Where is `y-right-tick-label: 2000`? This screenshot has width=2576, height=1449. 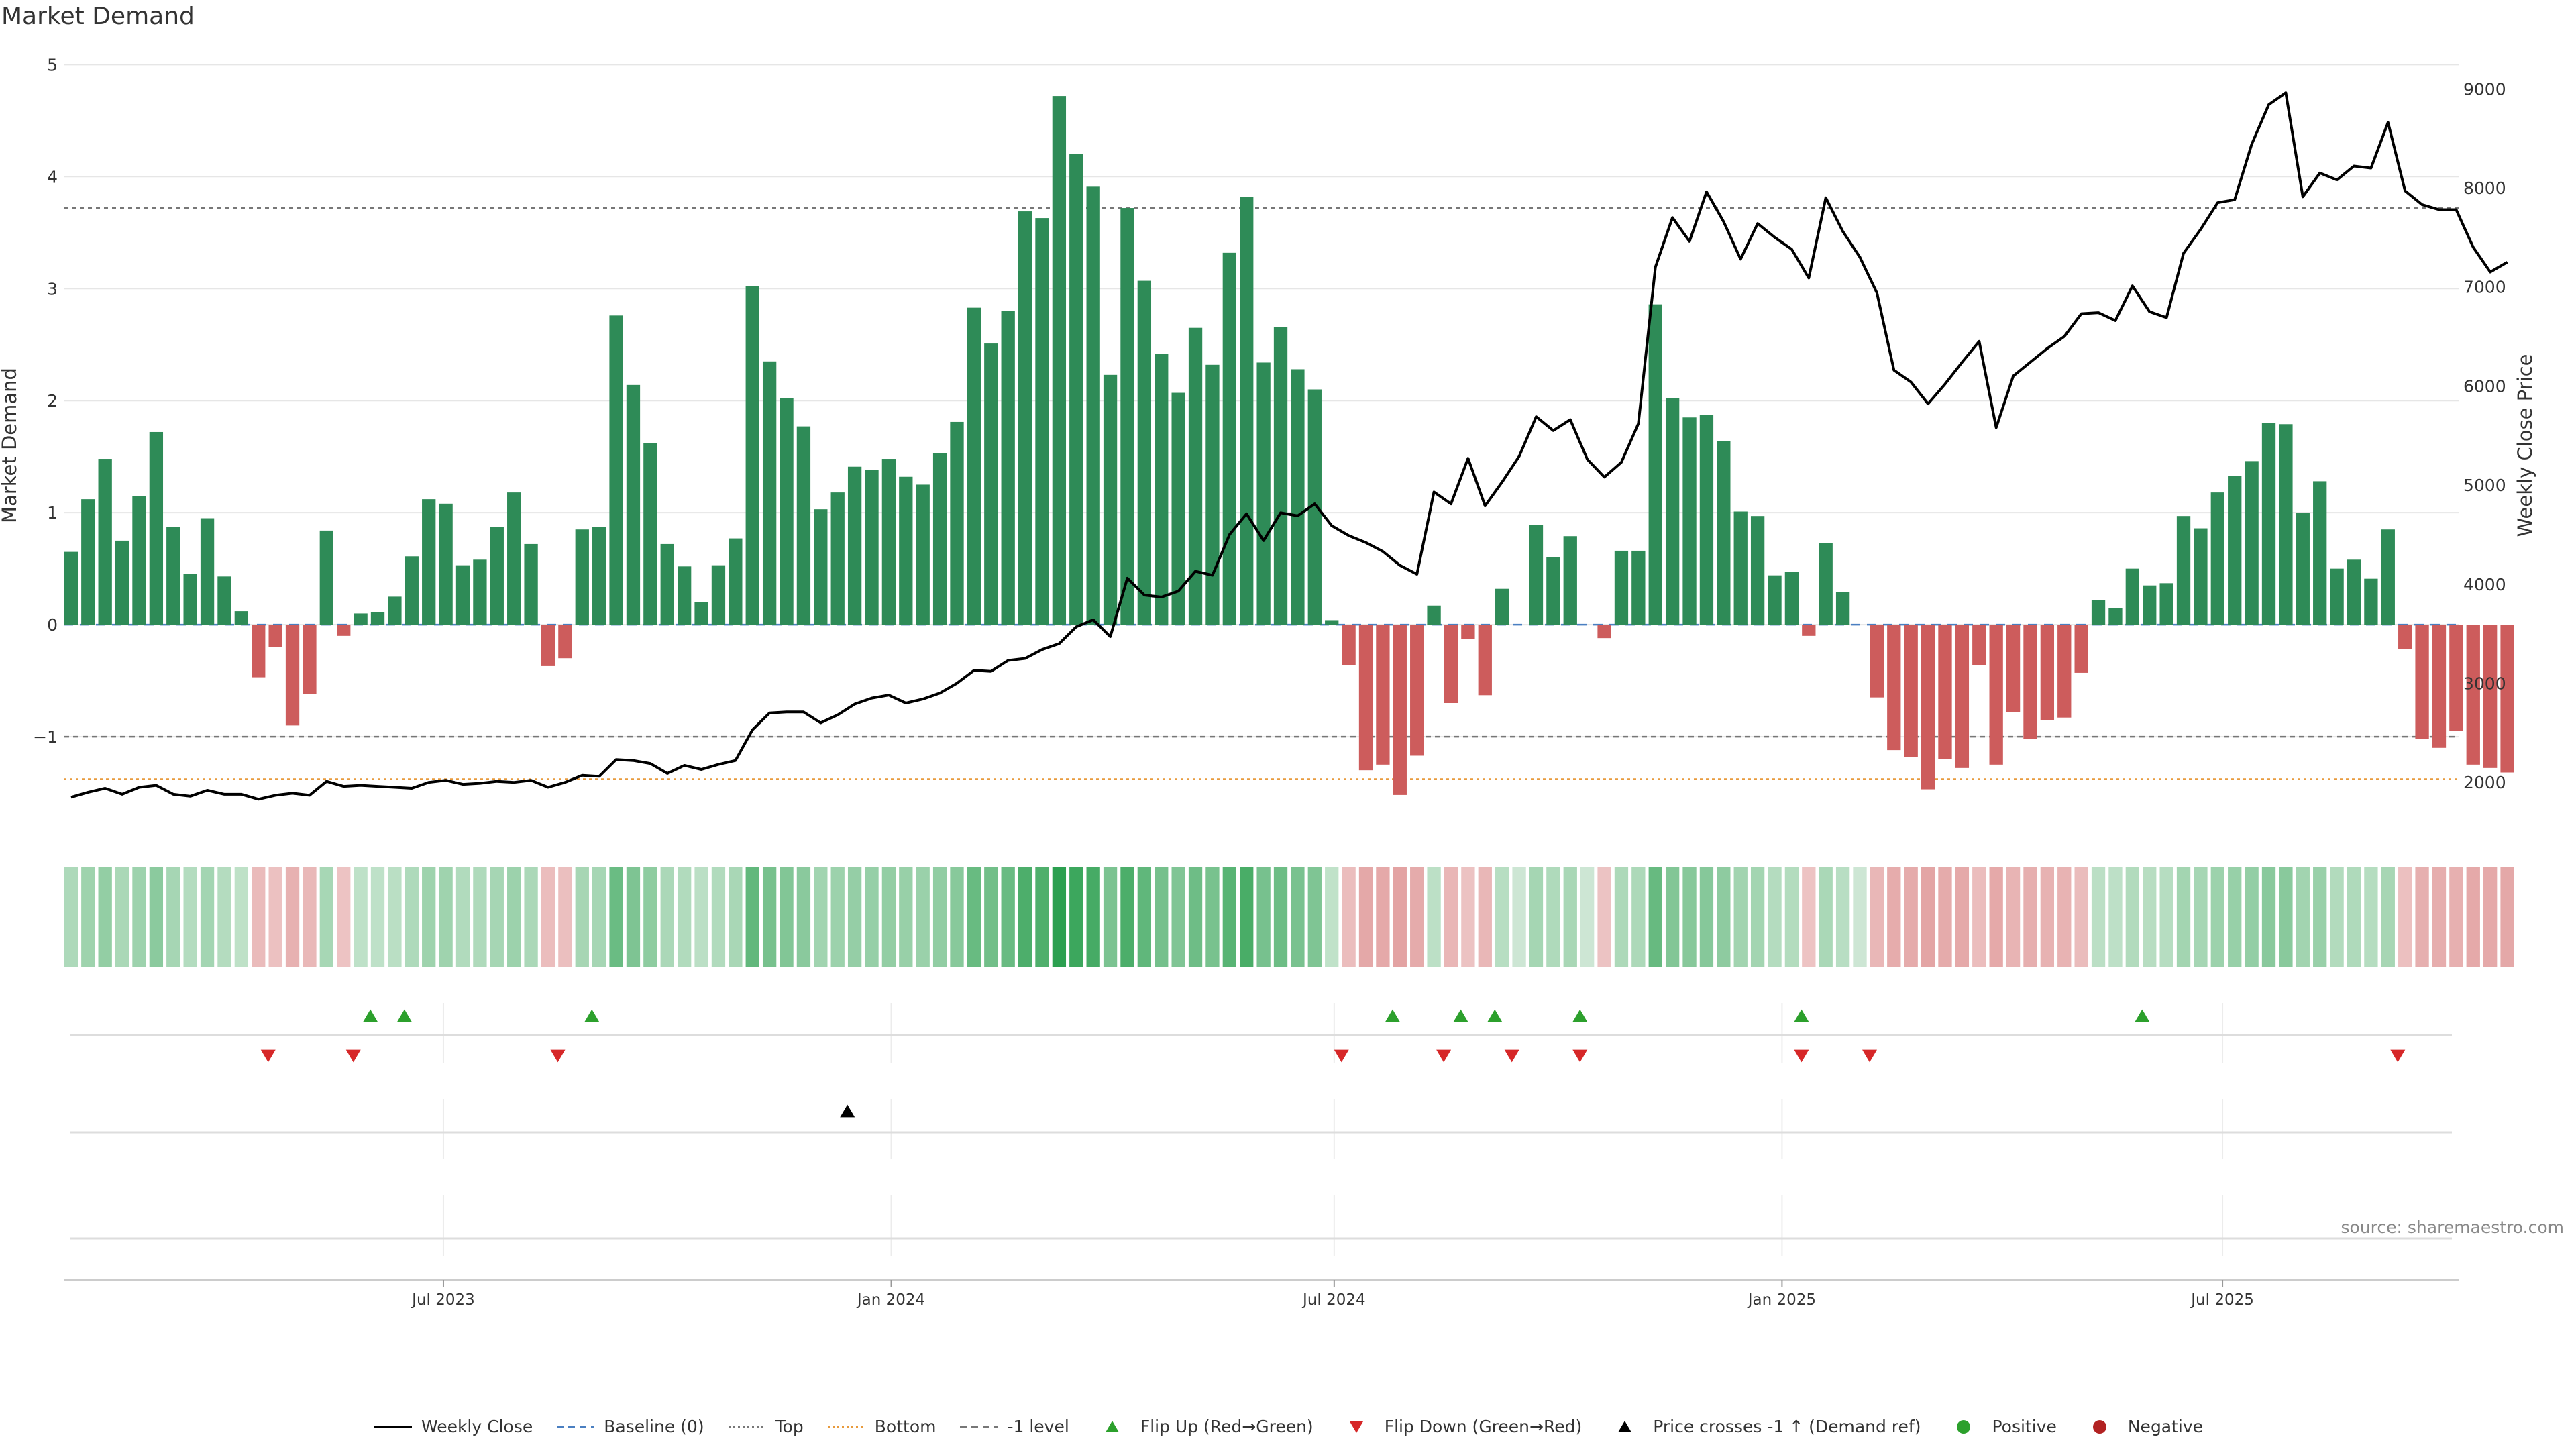
y-right-tick-label: 2000 is located at coordinates (2484, 782).